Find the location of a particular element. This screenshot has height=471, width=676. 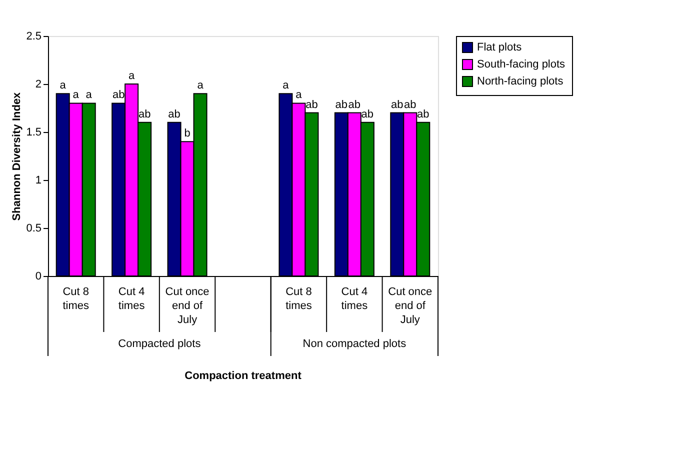

y-tick-label: 2.5 is located at coordinates (34, 36).